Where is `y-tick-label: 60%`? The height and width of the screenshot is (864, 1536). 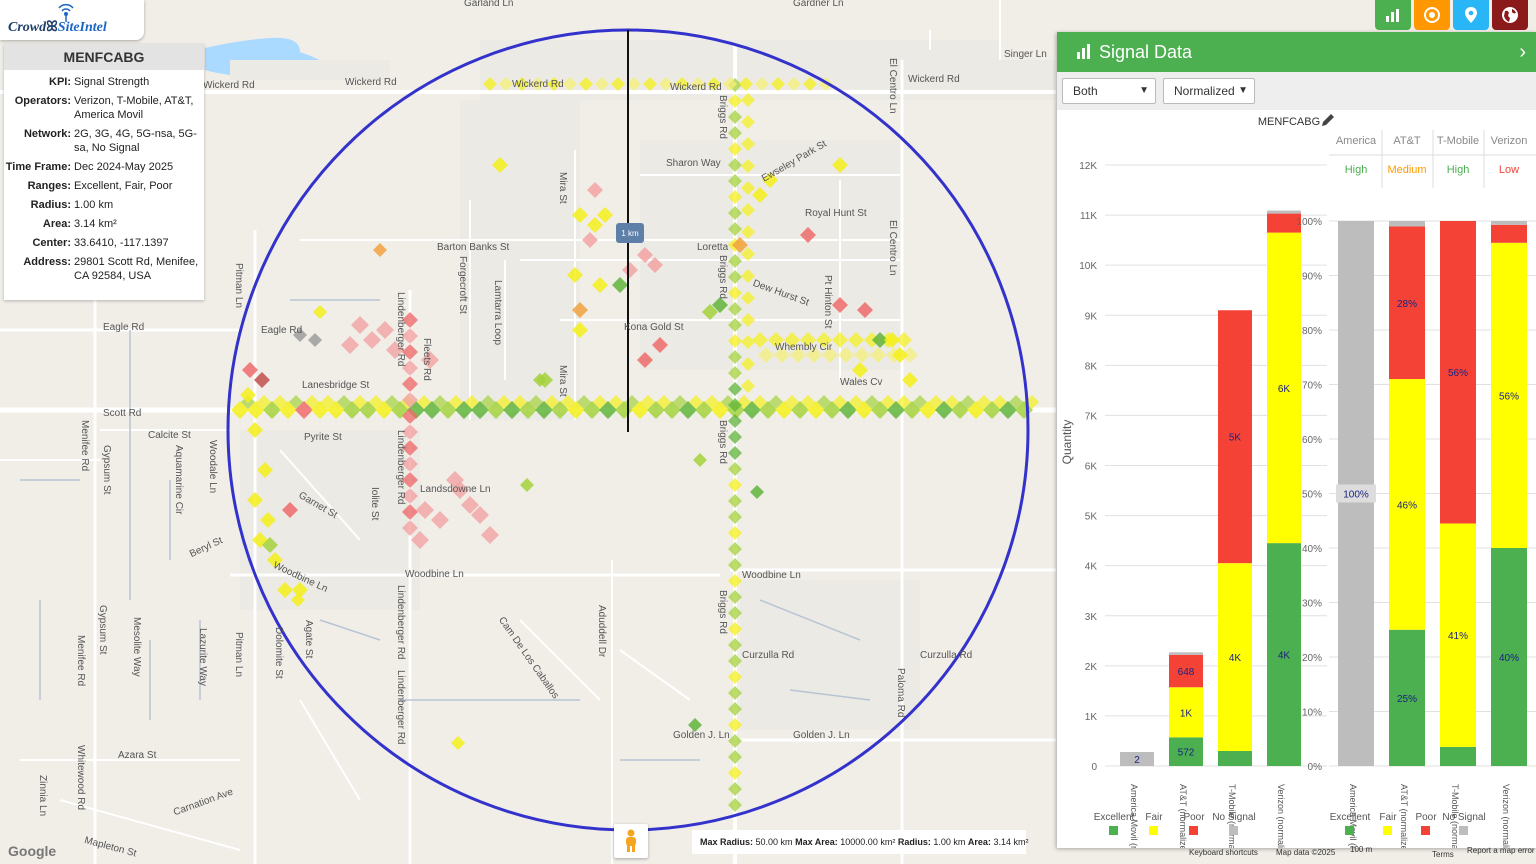 y-tick-label: 60% is located at coordinates (1312, 440).